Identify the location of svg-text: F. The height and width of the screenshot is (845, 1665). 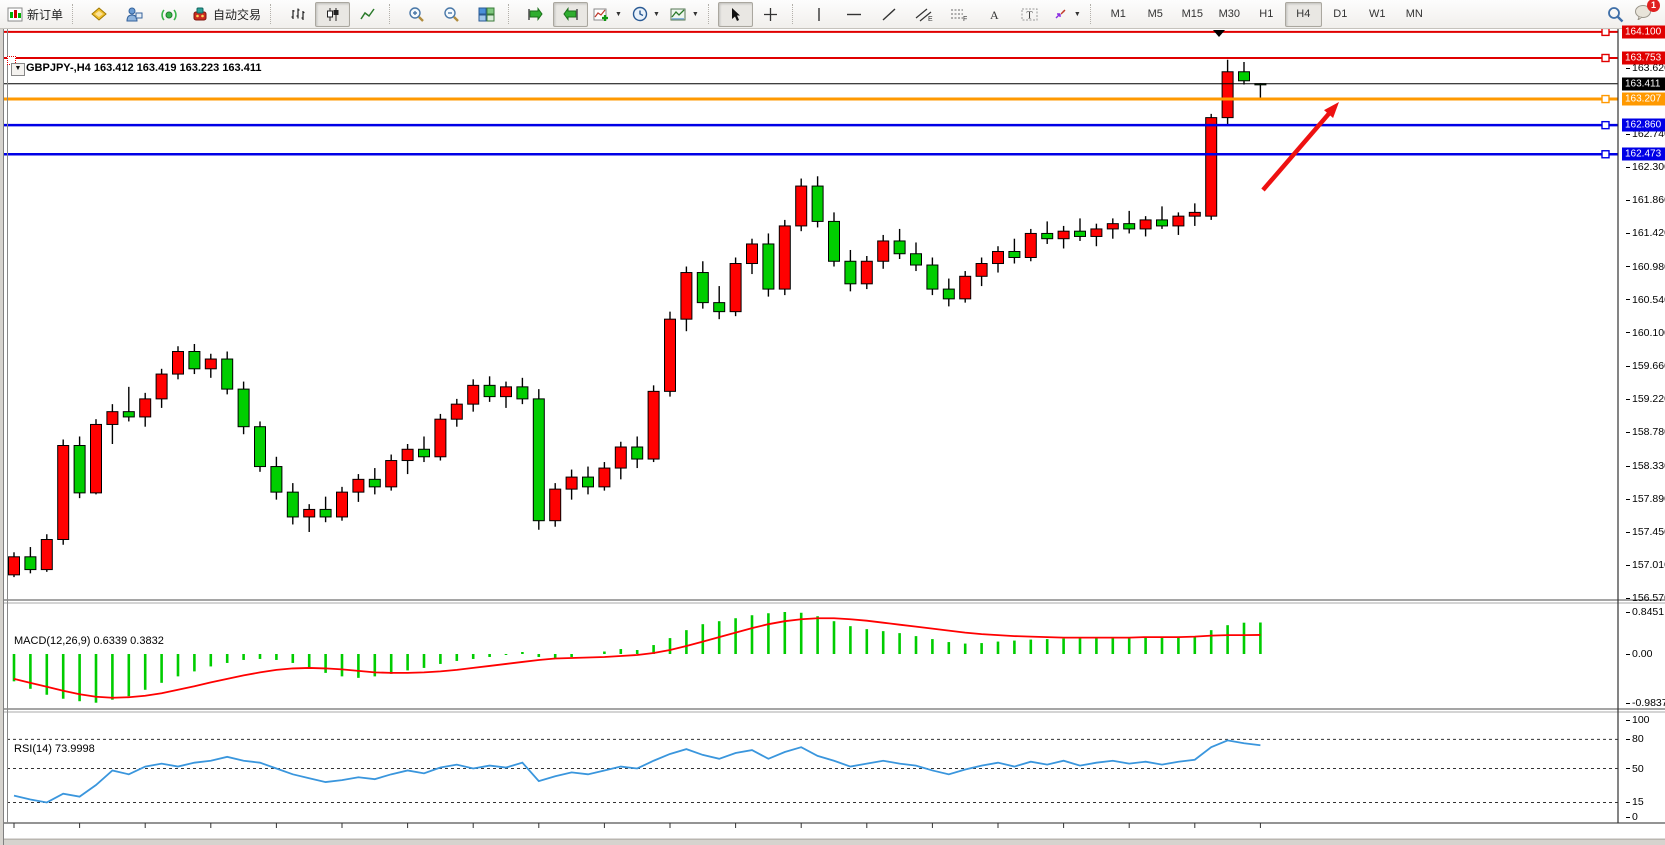
(965, 19).